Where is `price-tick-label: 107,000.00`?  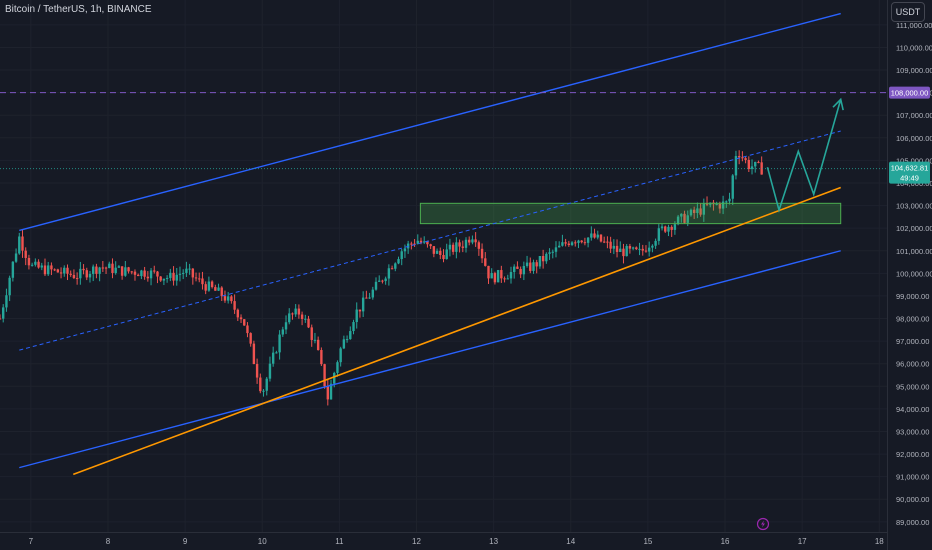 price-tick-label: 107,000.00 is located at coordinates (914, 115).